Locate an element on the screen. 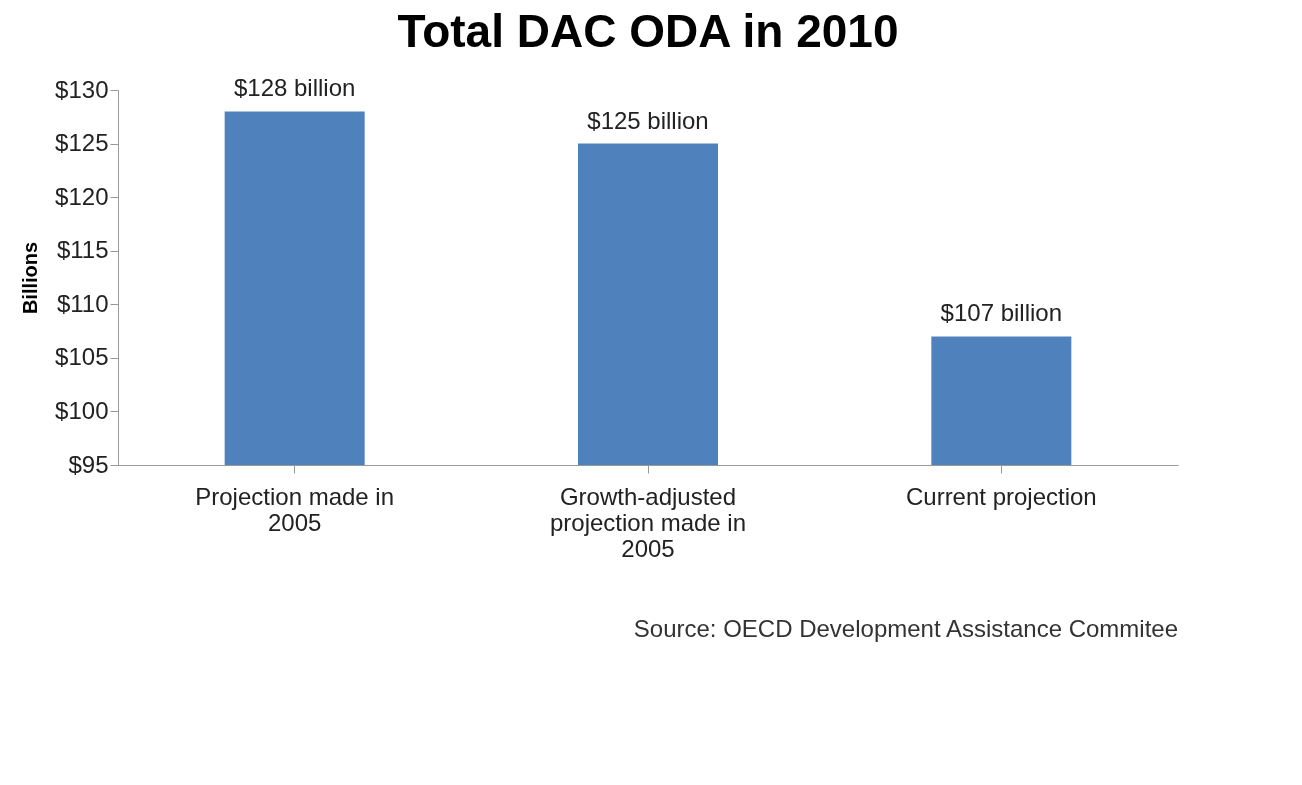  data-label: $125 billion is located at coordinates (648, 120).